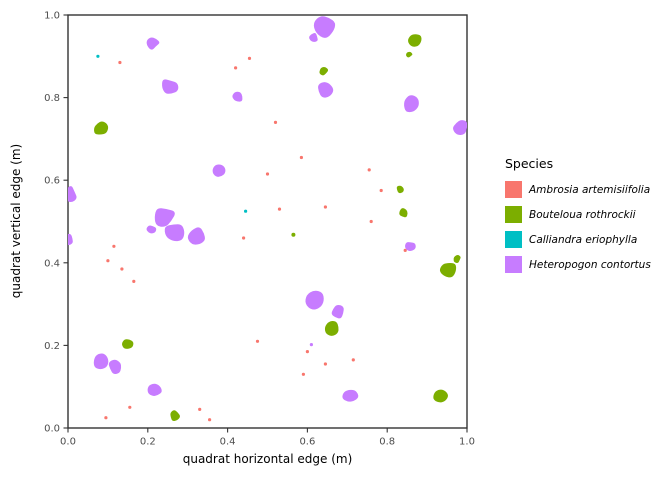  Describe the element at coordinates (52, 98) in the screenshot. I see `y-tick-label: 0.8` at that location.